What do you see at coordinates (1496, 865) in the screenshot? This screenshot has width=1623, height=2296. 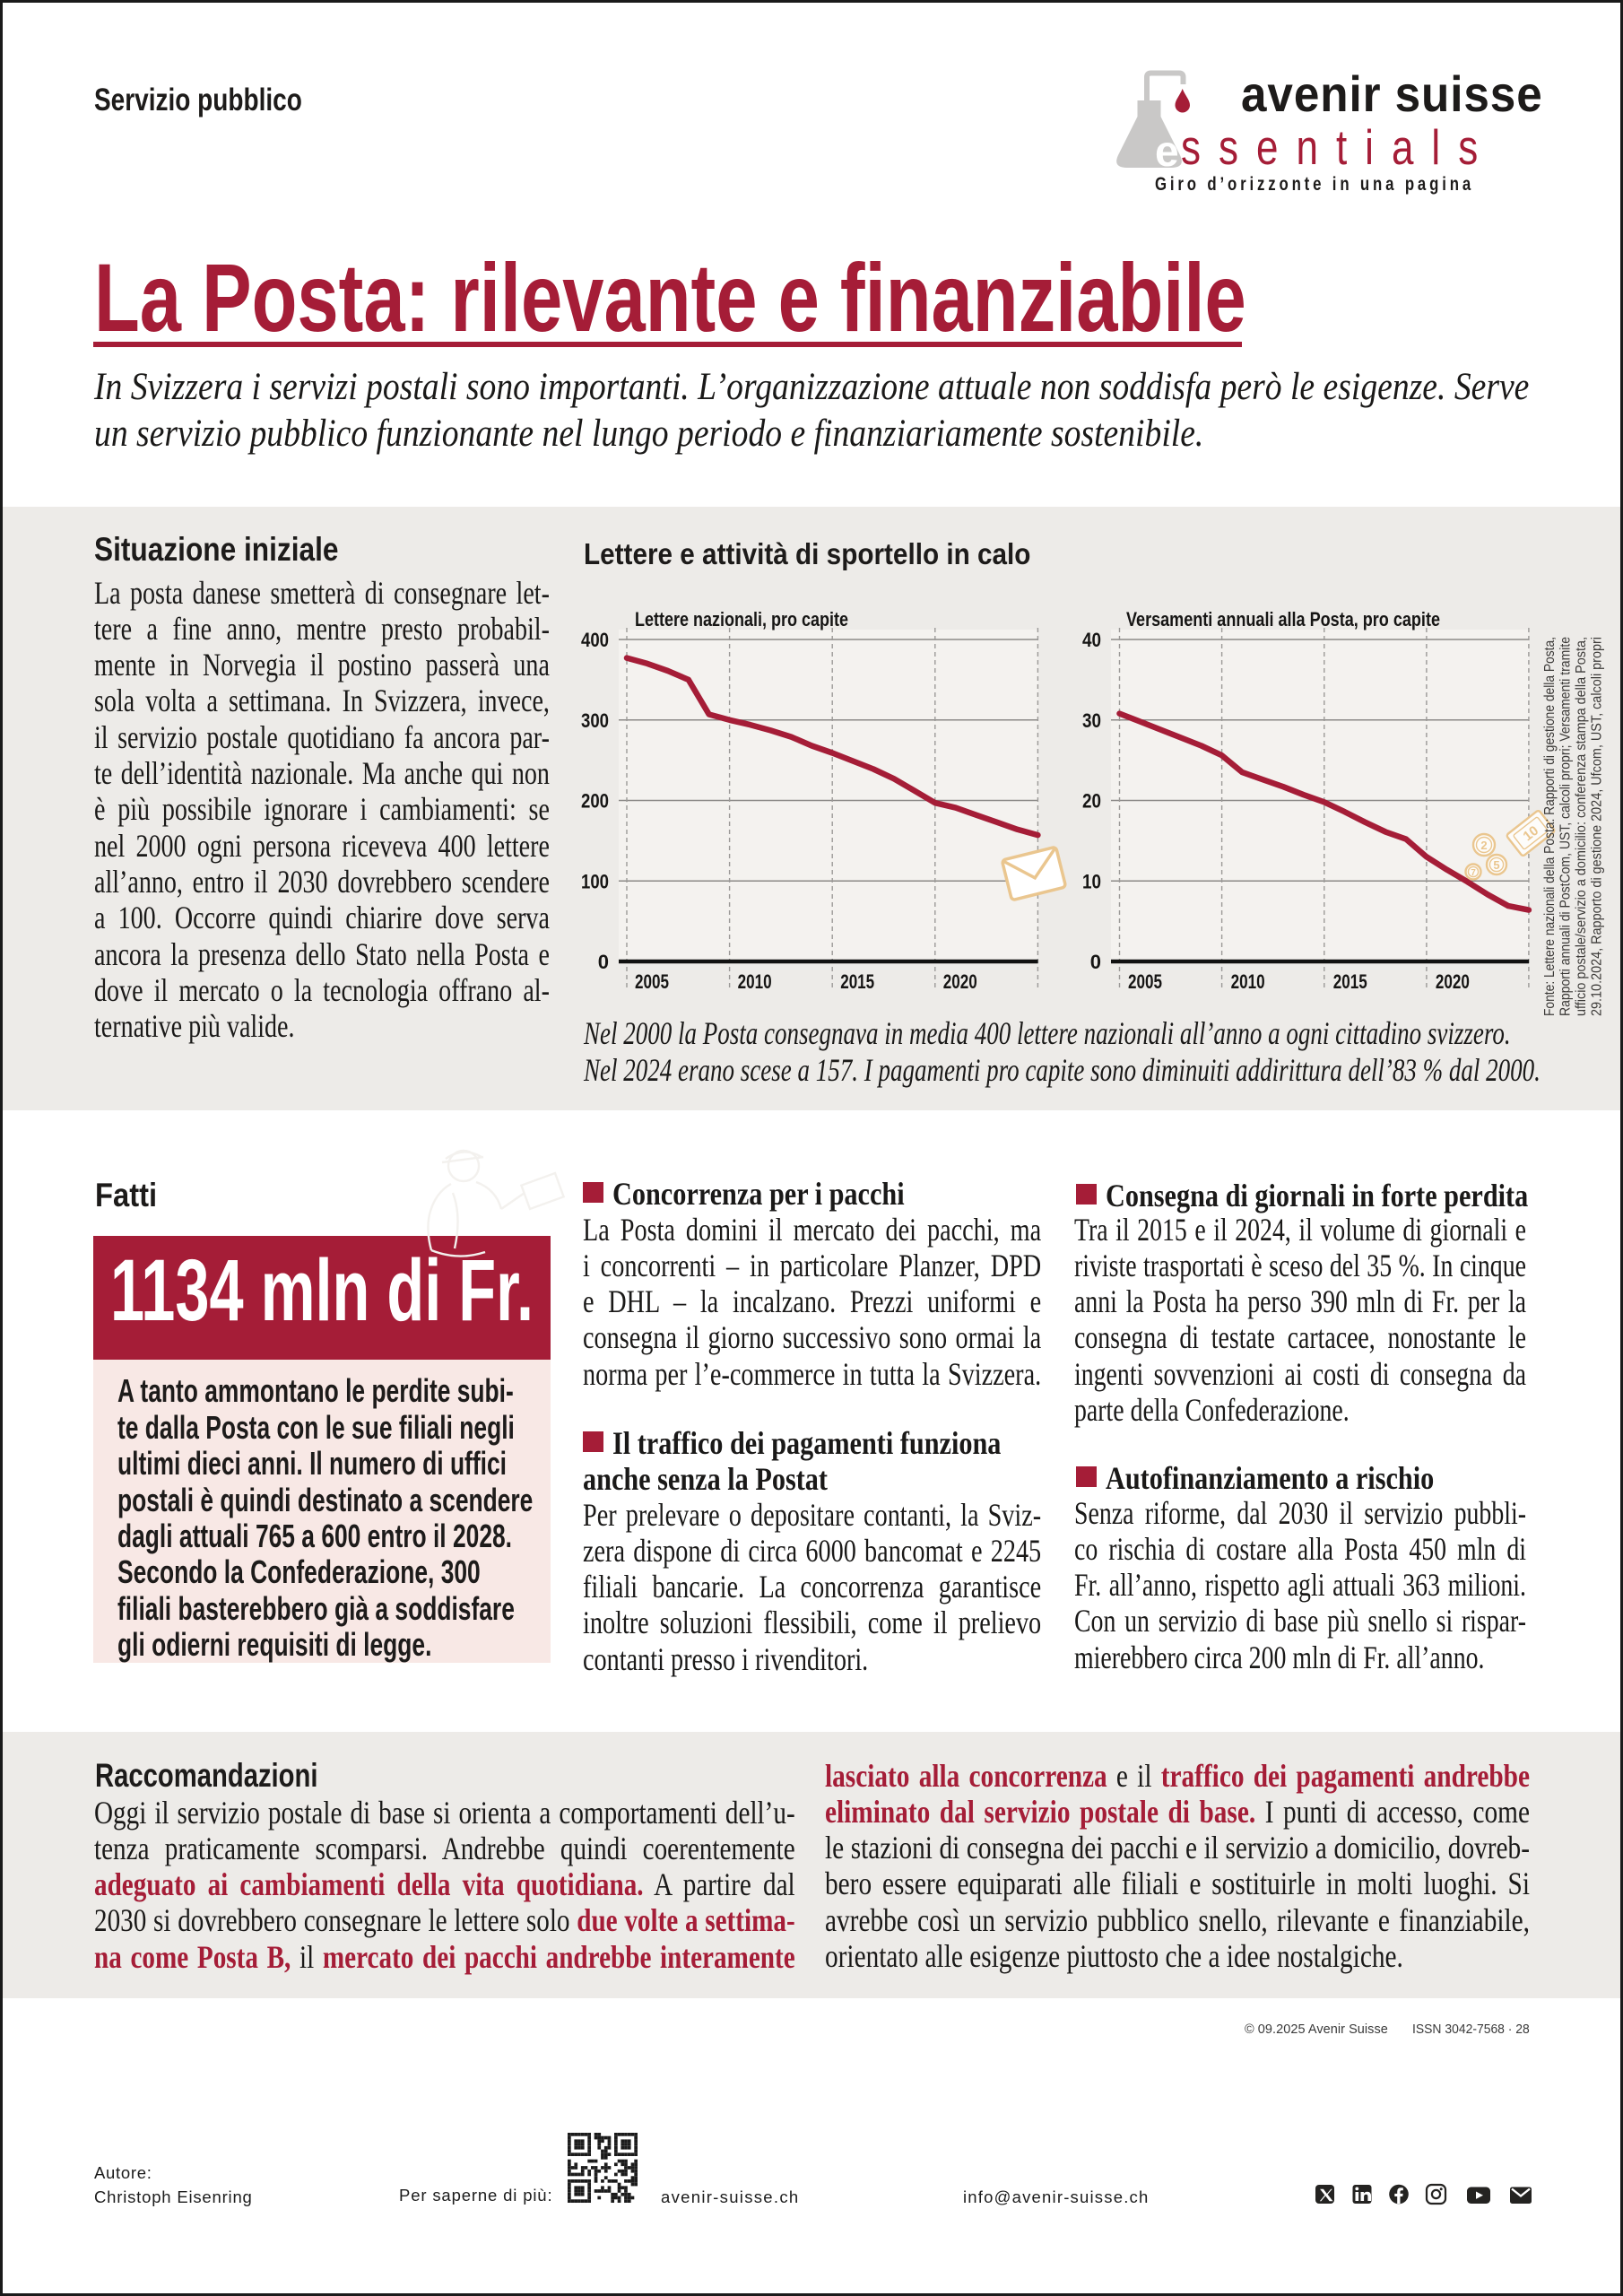 I see `svg-text: 5` at bounding box center [1496, 865].